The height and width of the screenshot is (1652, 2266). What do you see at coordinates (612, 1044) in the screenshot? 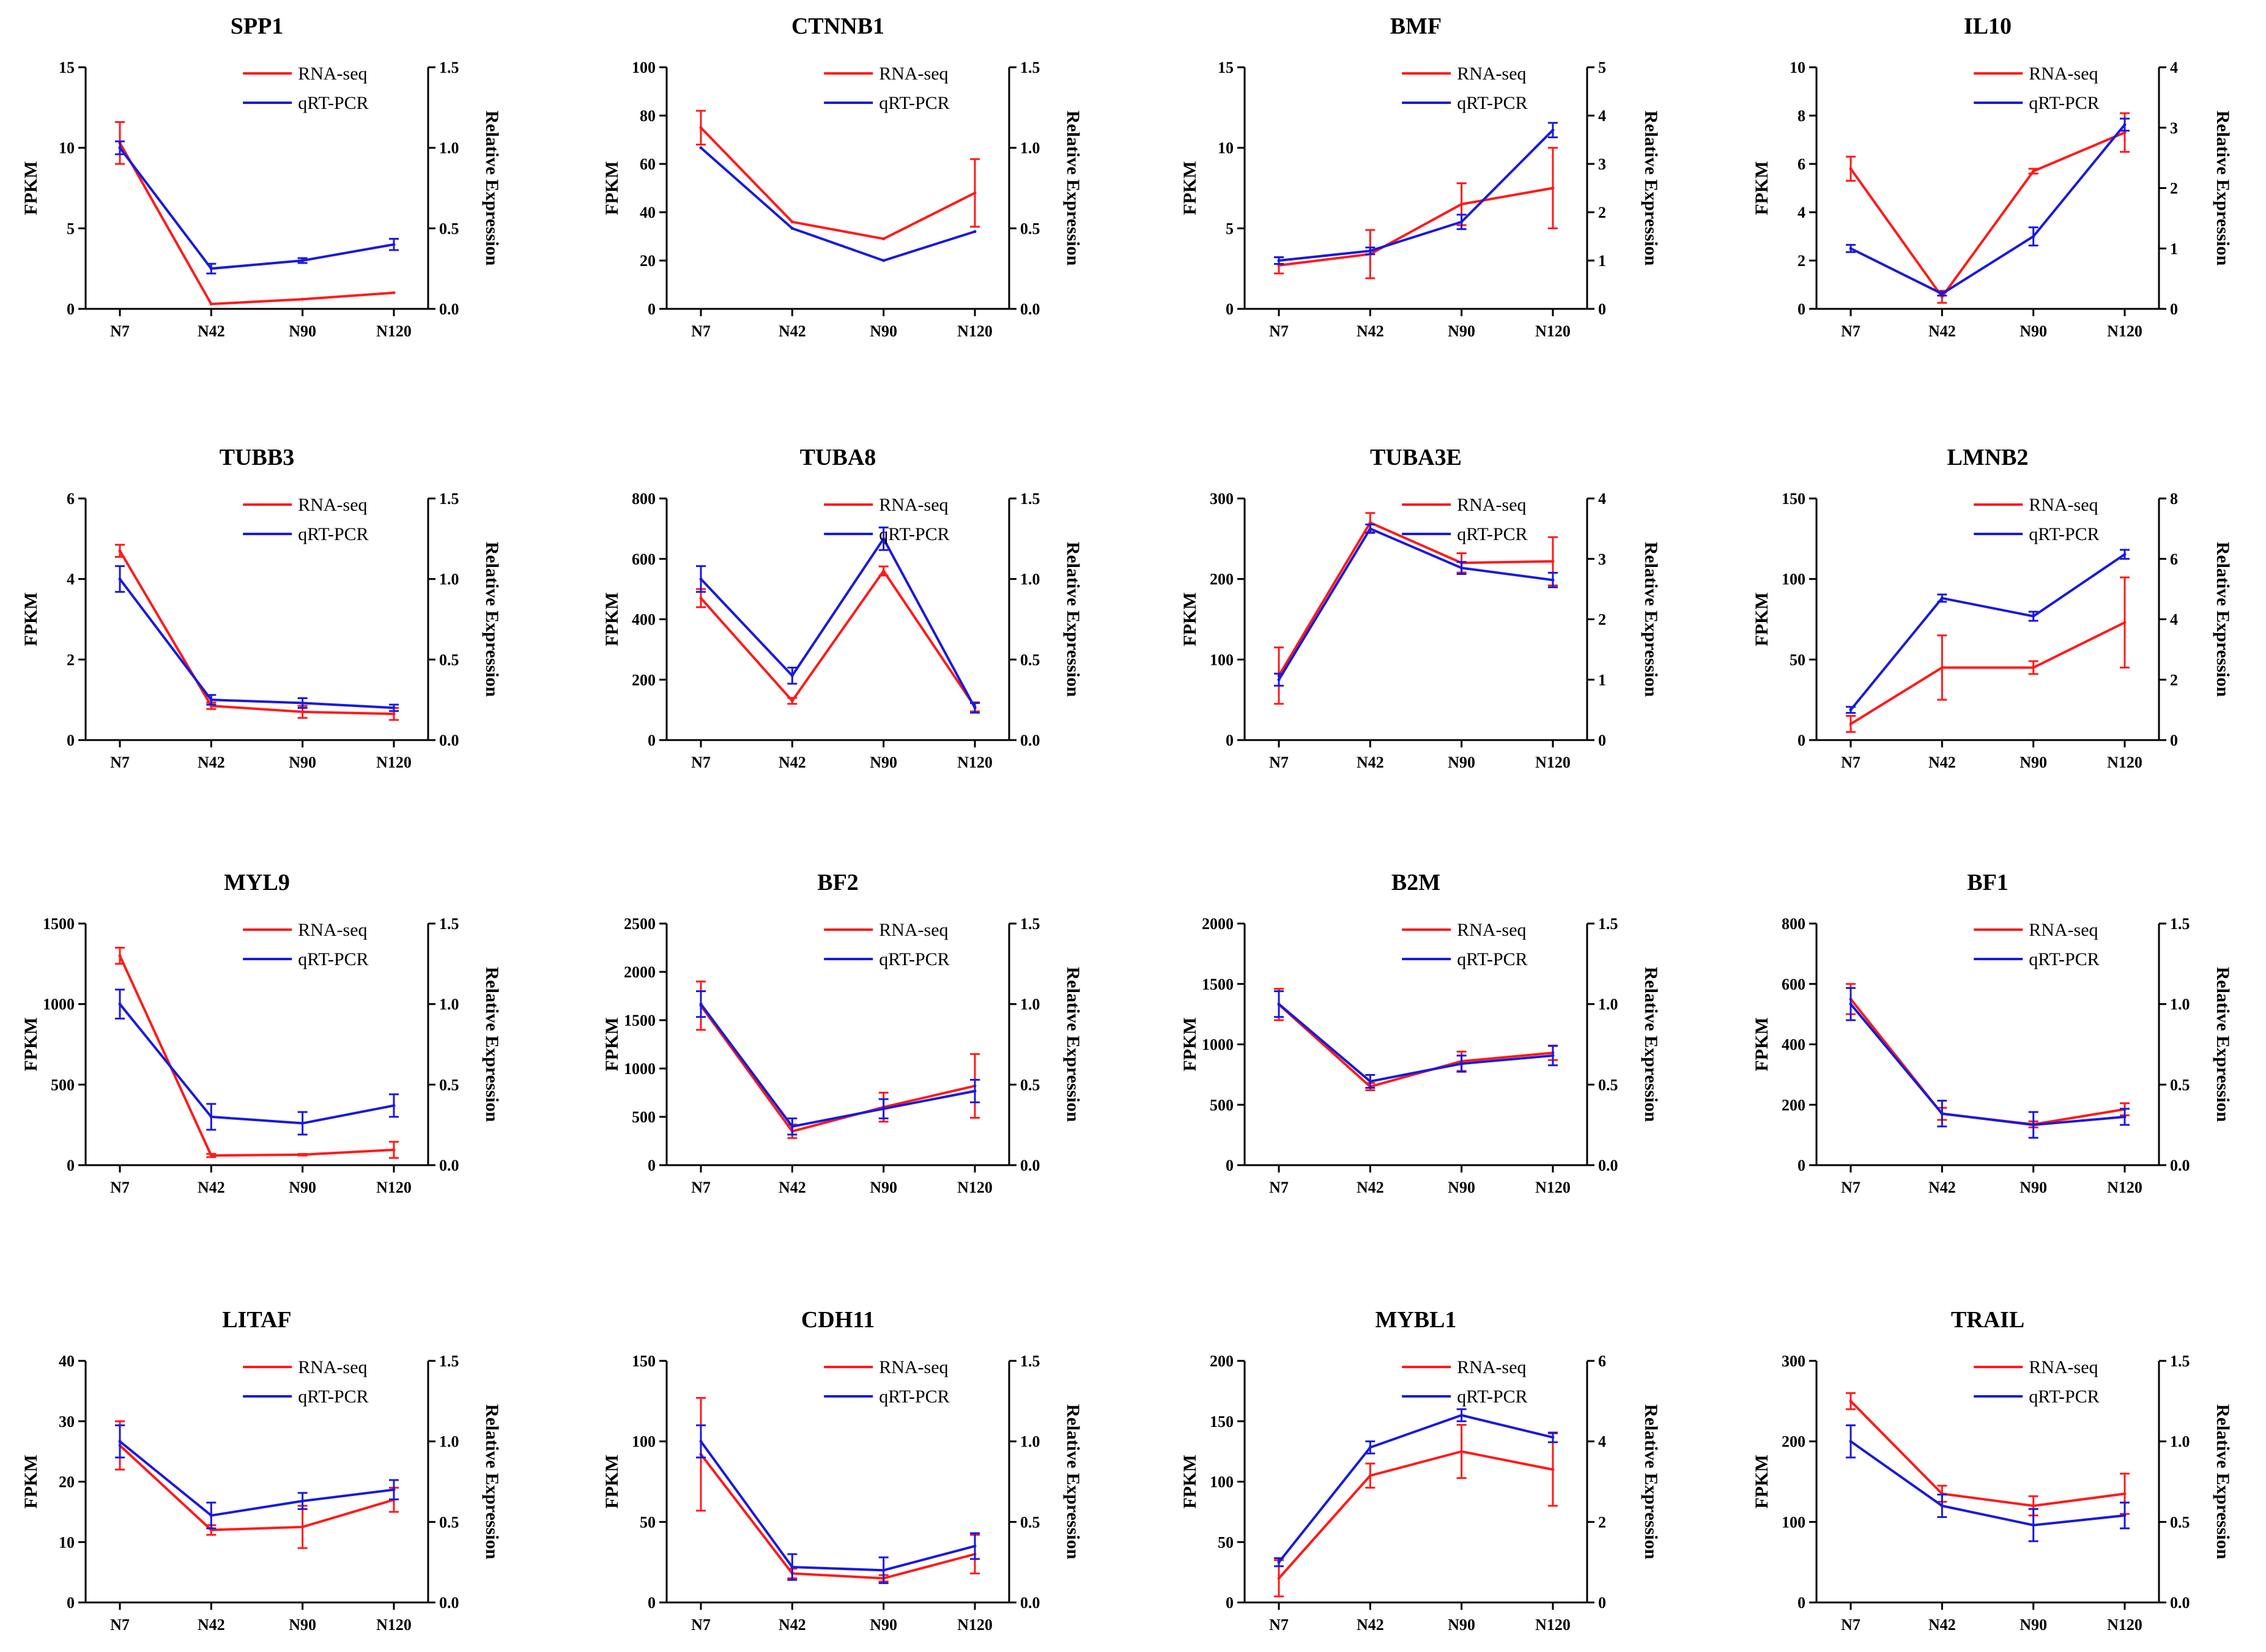
I see `y-axis-title: FPKM` at bounding box center [612, 1044].